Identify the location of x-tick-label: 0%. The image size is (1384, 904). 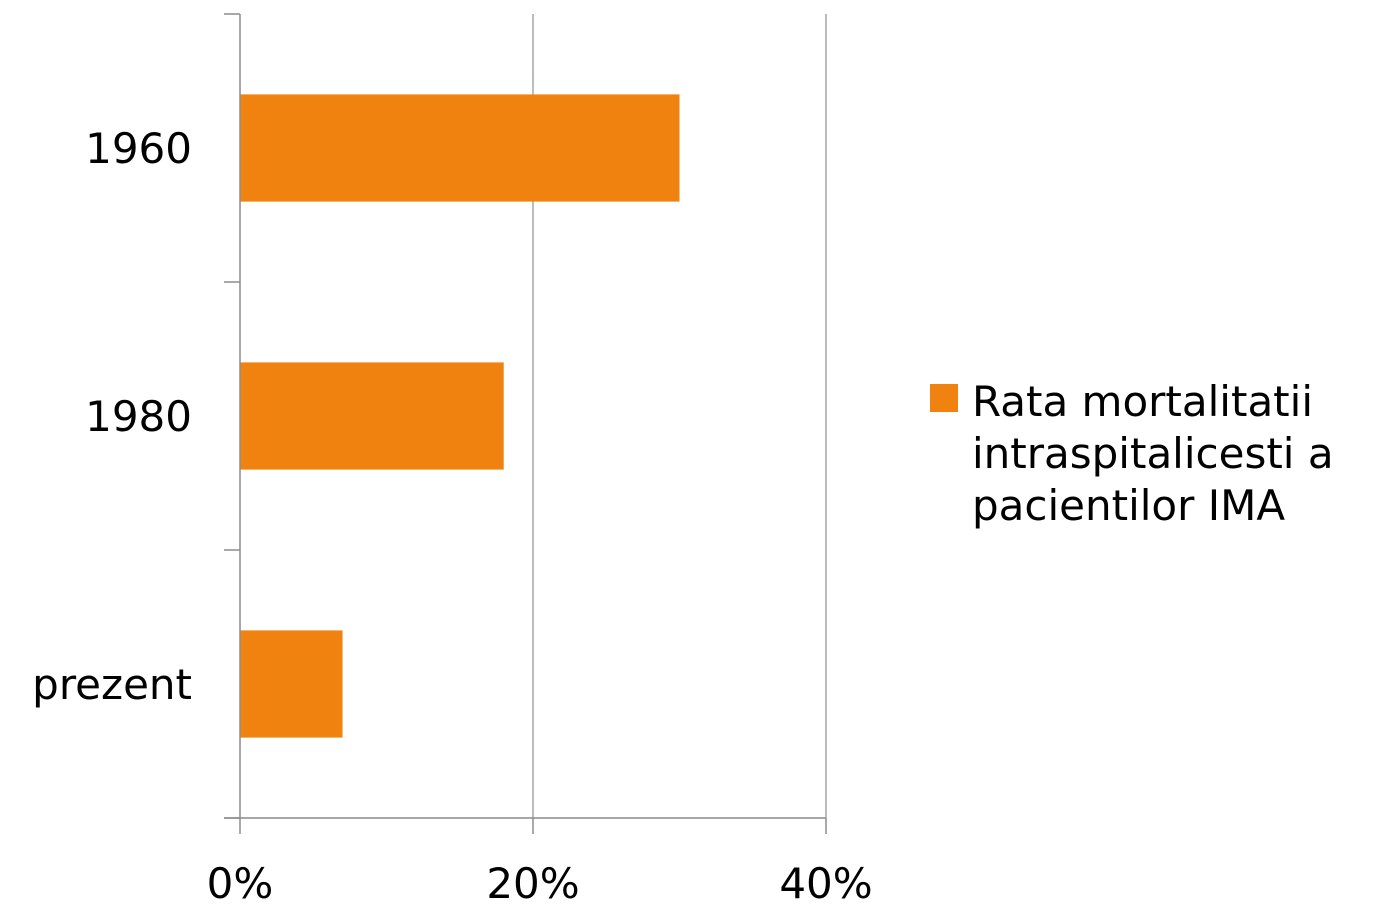
(240, 881).